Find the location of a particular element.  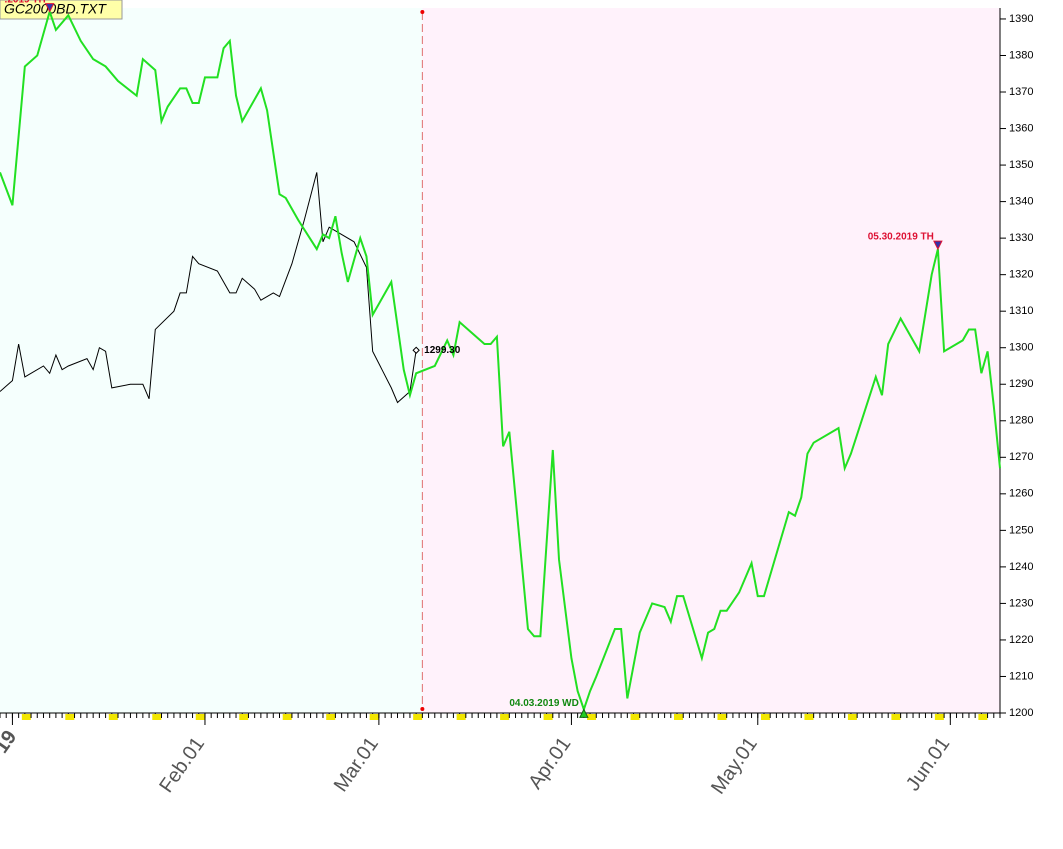

annotation-label: 05.30.2019 TH is located at coordinates (901, 237).